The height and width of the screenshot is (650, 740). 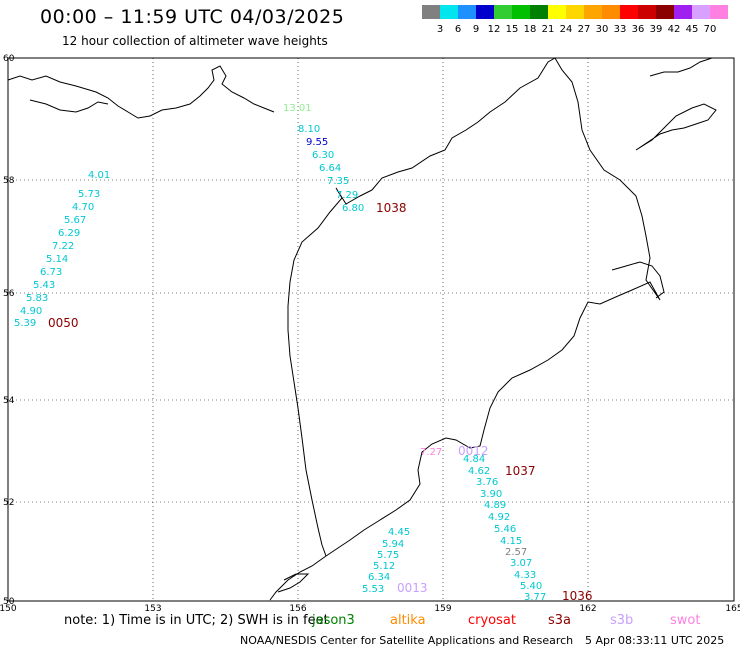 What do you see at coordinates (487, 482) in the screenshot?
I see `swh-value: 3.76` at bounding box center [487, 482].